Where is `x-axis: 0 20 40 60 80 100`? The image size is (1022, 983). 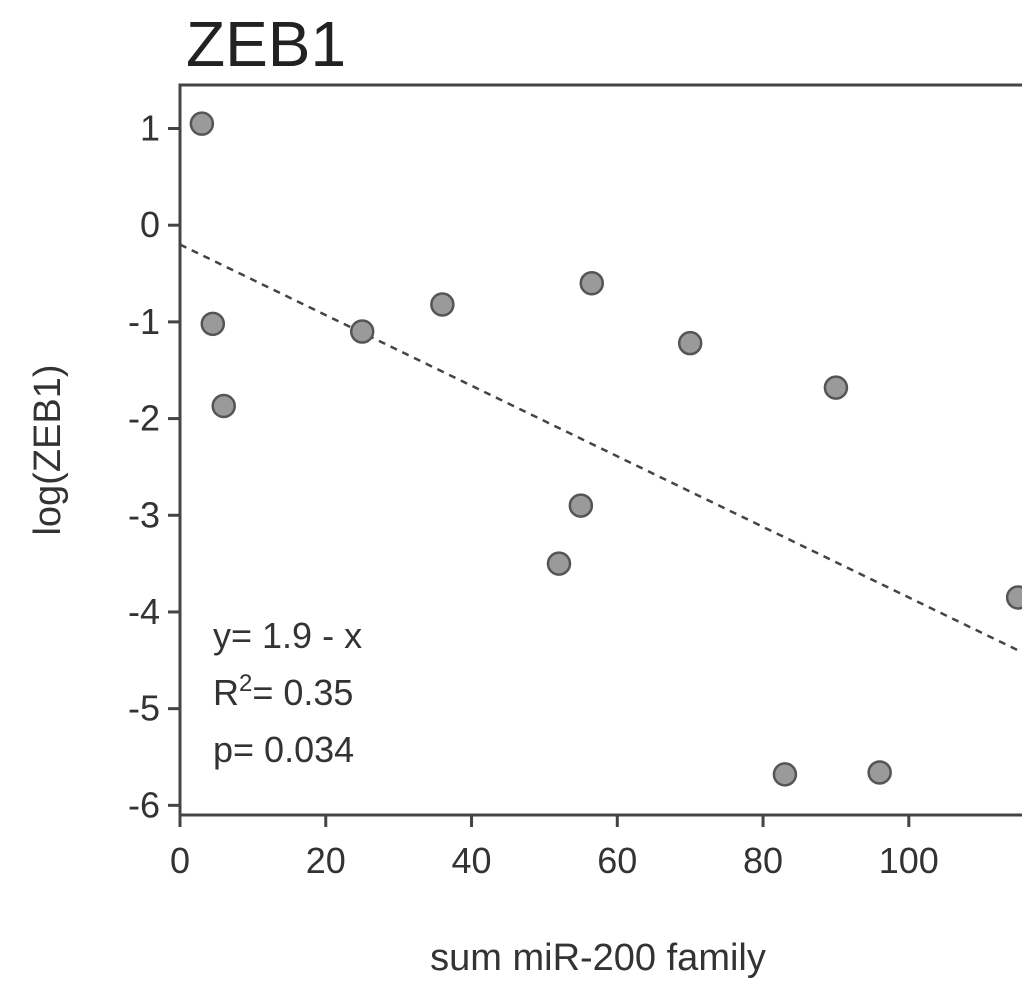
x-axis: 0 20 40 60 80 100 is located at coordinates (554, 848).